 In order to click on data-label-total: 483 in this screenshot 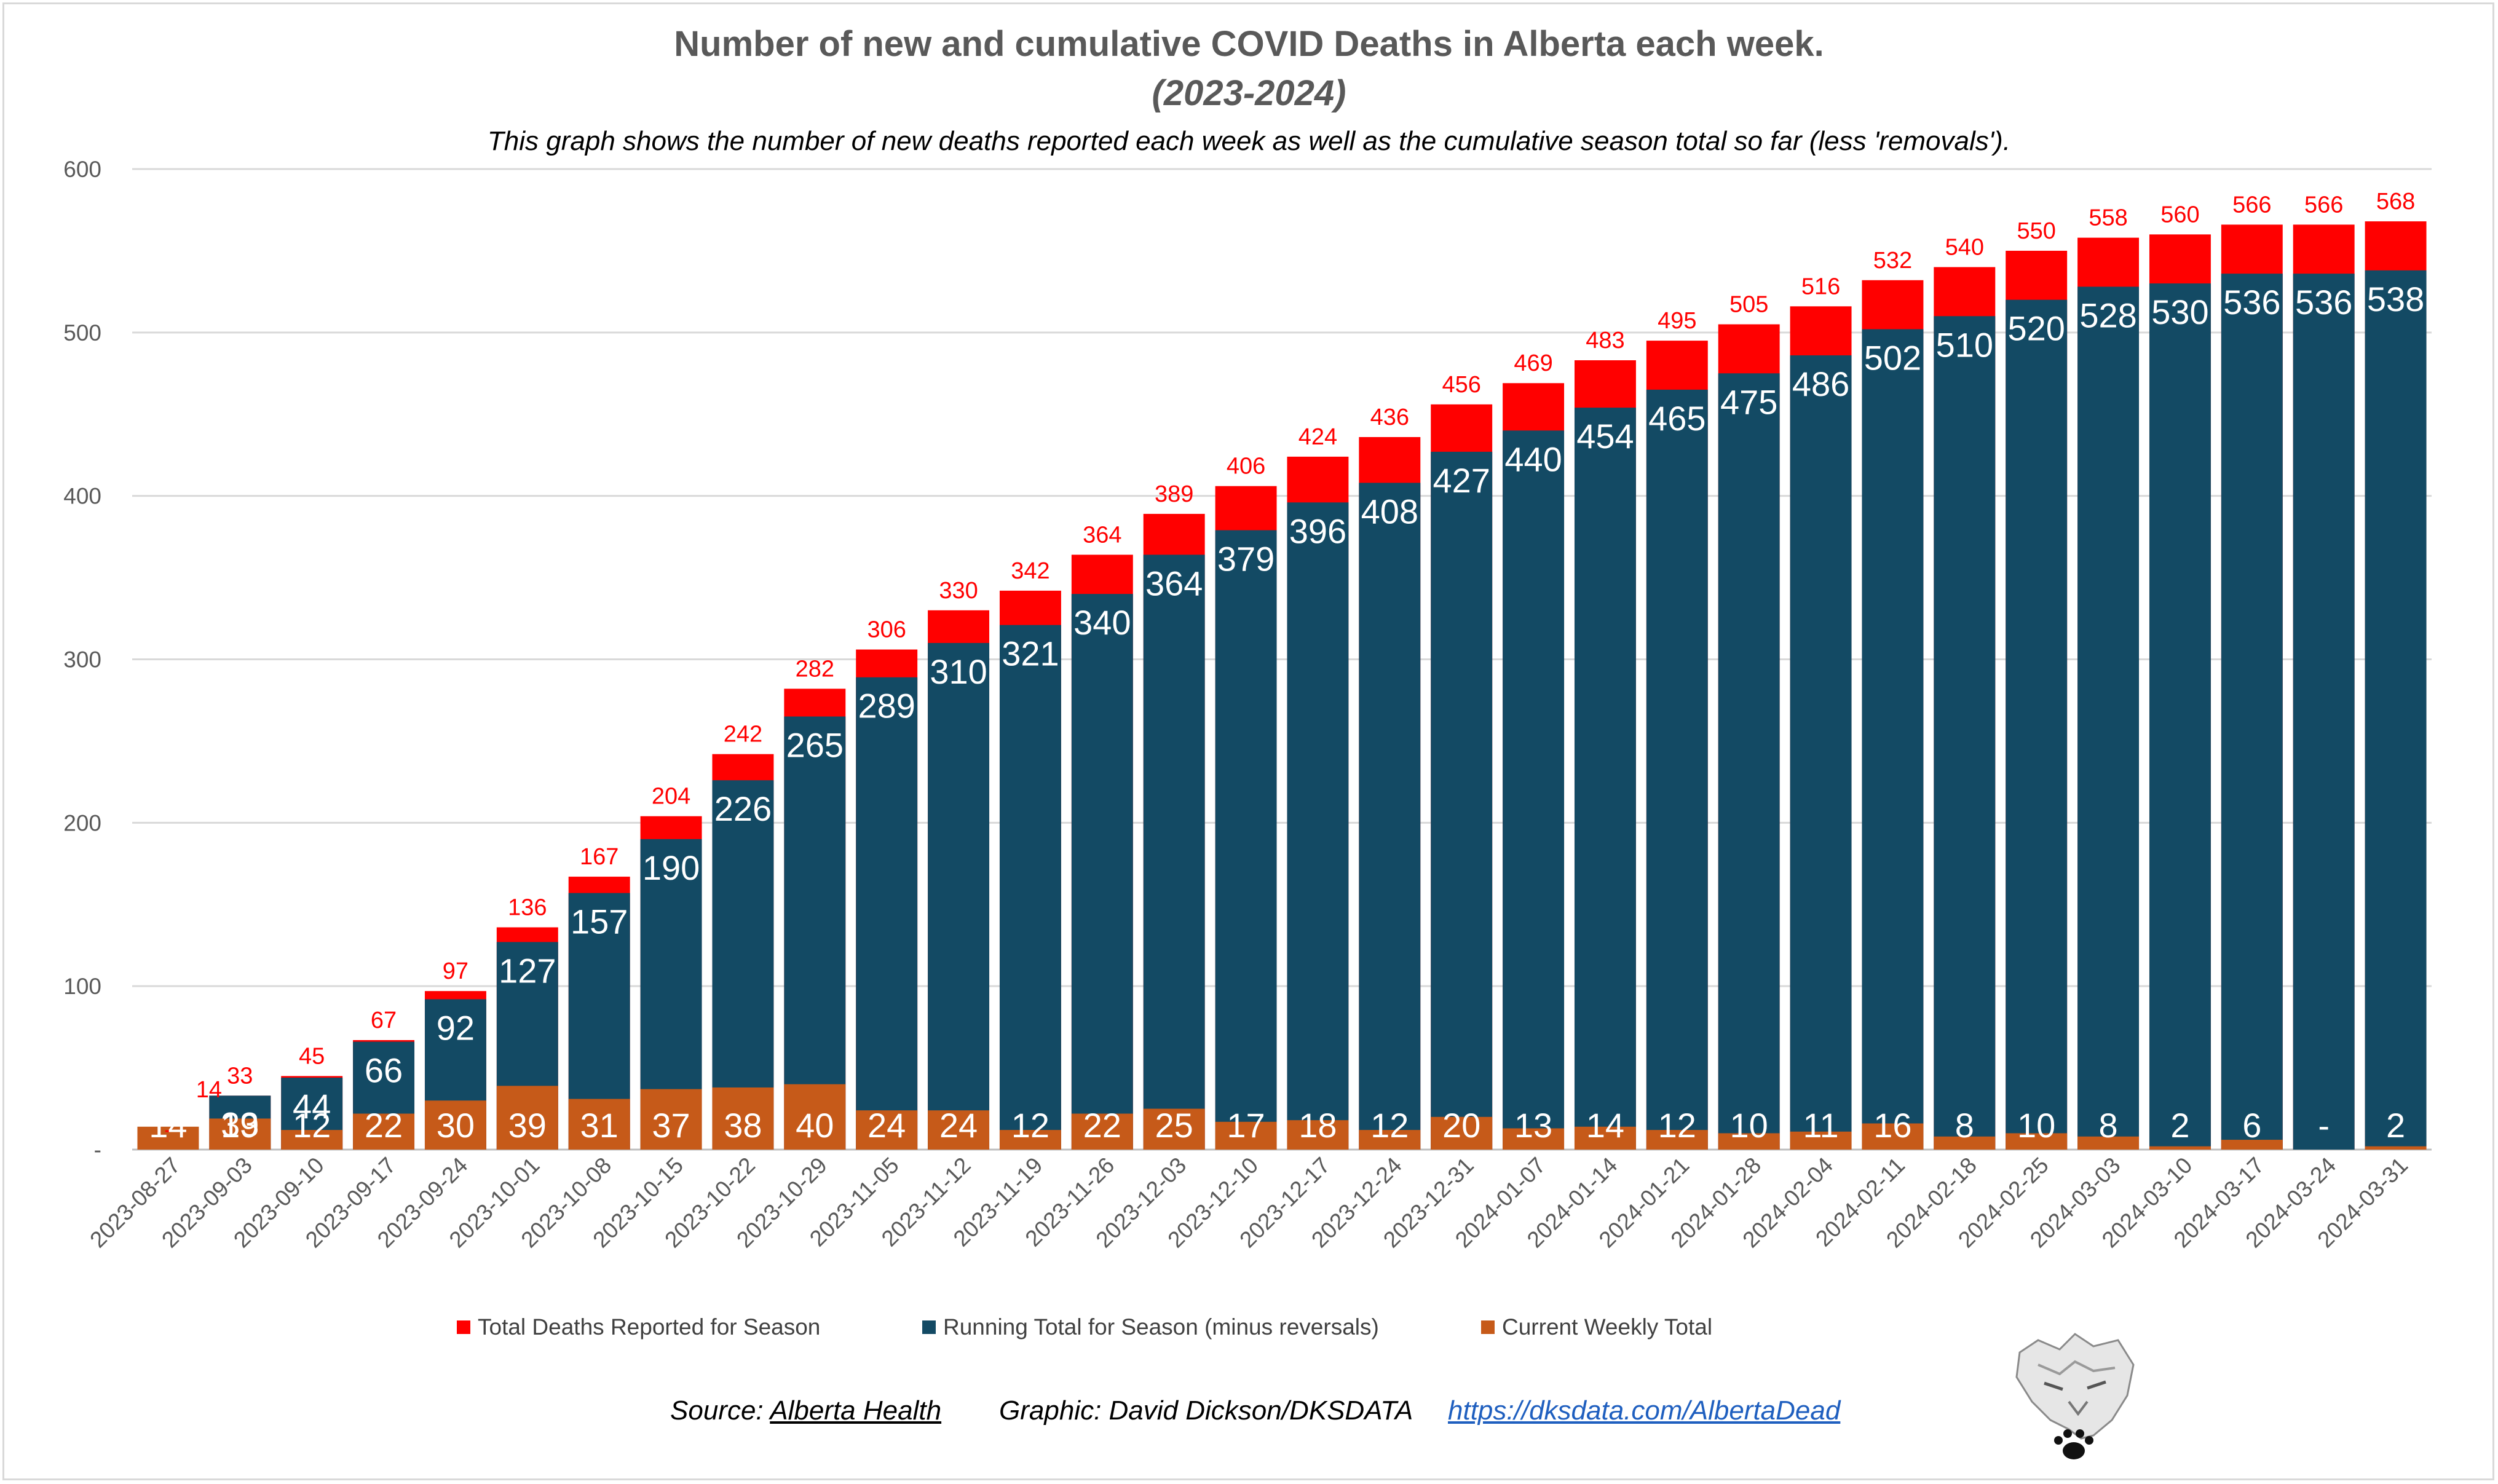, I will do `click(1605, 341)`.